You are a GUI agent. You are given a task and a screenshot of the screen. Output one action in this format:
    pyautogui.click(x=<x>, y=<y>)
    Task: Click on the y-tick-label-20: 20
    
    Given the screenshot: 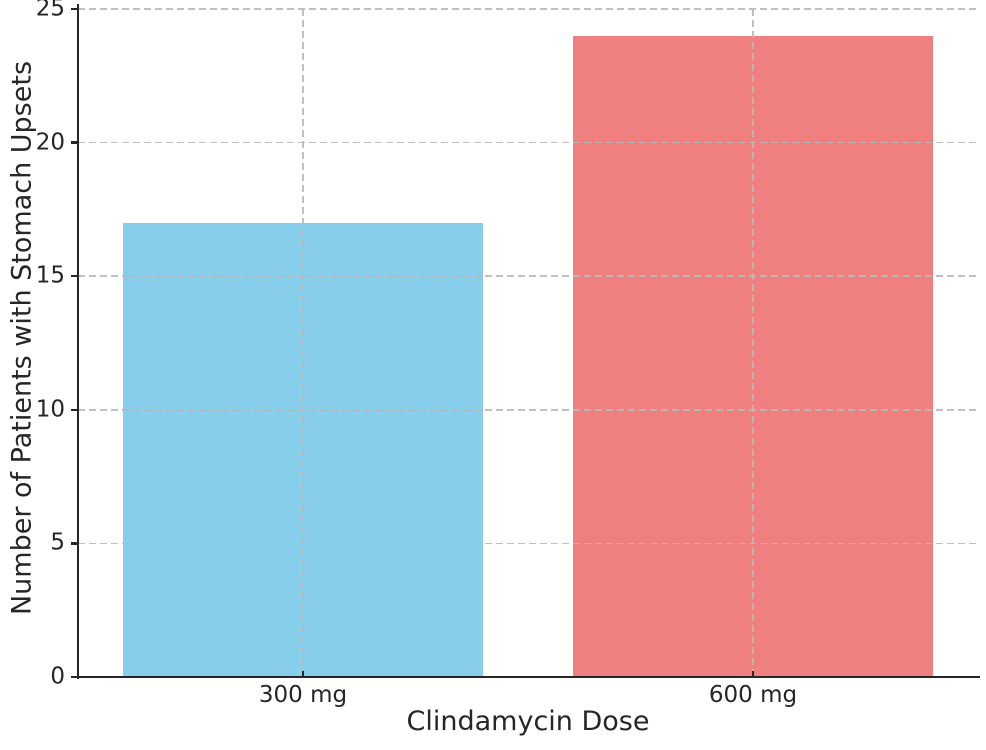 What is the action you would take?
    pyautogui.click(x=50, y=142)
    